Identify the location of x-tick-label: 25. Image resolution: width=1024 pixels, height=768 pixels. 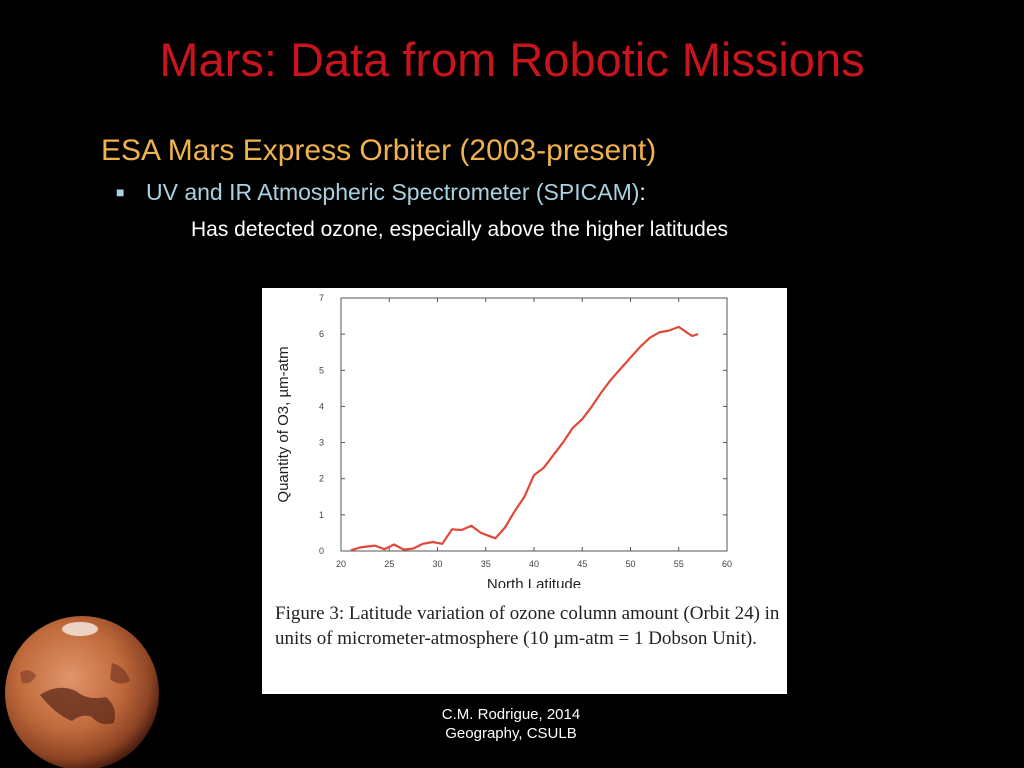
(389, 564).